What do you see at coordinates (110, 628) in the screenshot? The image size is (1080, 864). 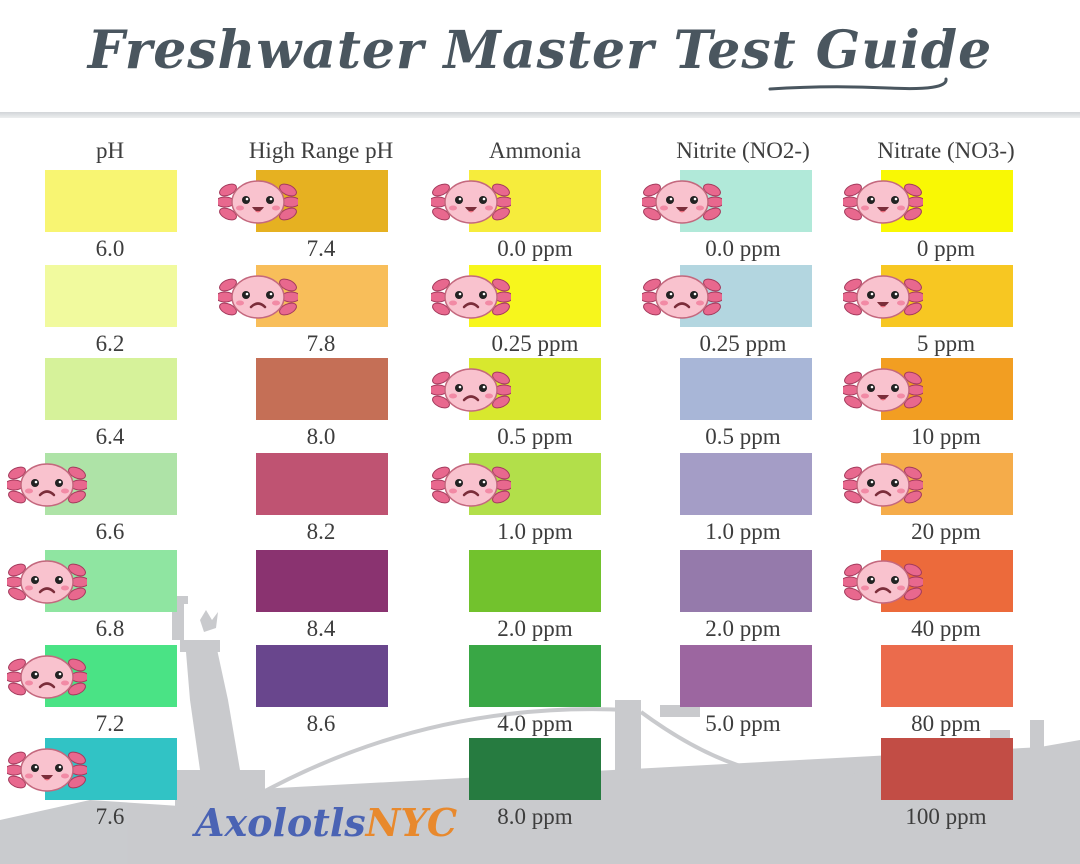 I see `reading-value: 6.8` at bounding box center [110, 628].